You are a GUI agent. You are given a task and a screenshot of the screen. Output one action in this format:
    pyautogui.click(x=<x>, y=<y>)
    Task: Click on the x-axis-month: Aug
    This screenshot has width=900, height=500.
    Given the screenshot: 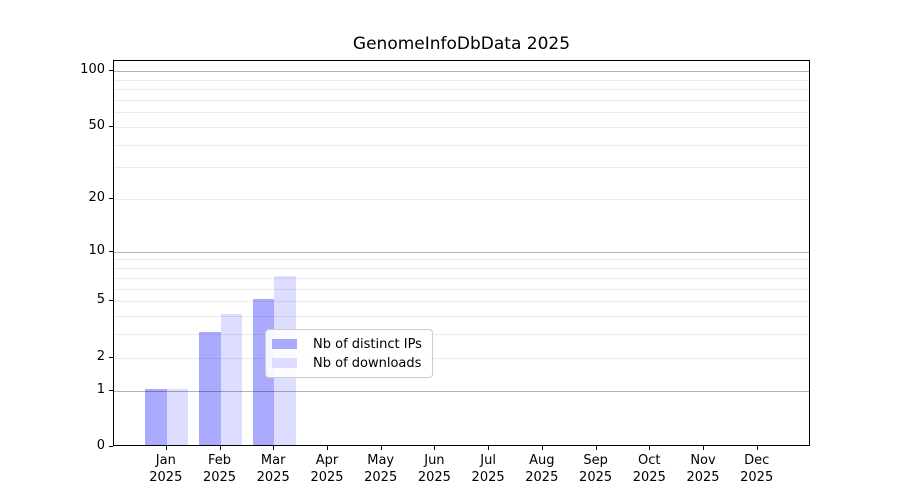 What is the action you would take?
    pyautogui.click(x=542, y=460)
    